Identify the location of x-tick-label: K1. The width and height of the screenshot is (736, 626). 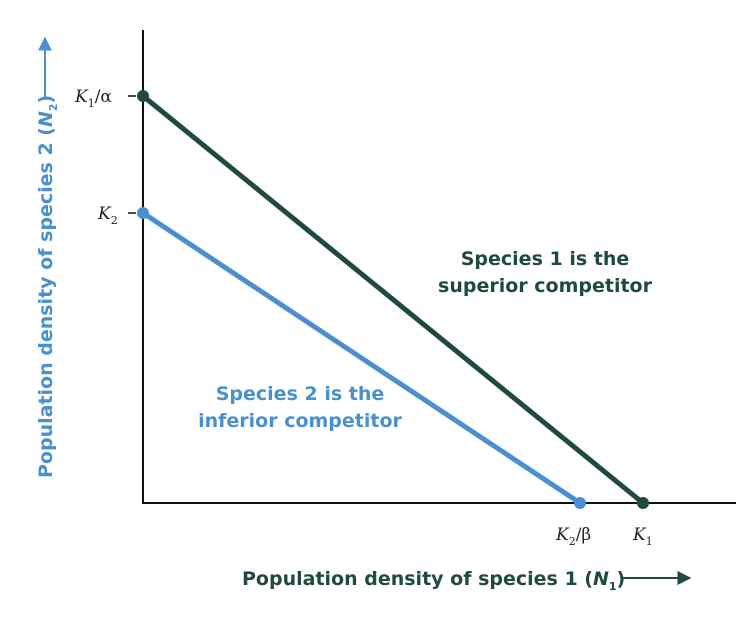
(642, 536).